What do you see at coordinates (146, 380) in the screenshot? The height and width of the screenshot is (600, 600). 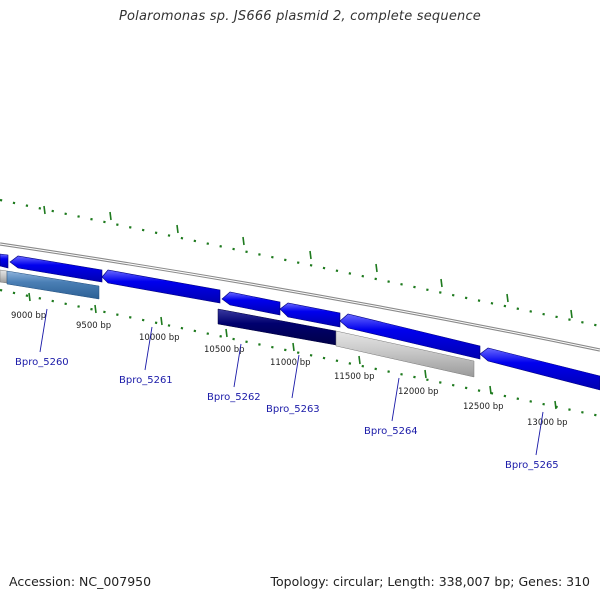 I see `gene-label-bpro-5261: Bpro_5261` at bounding box center [146, 380].